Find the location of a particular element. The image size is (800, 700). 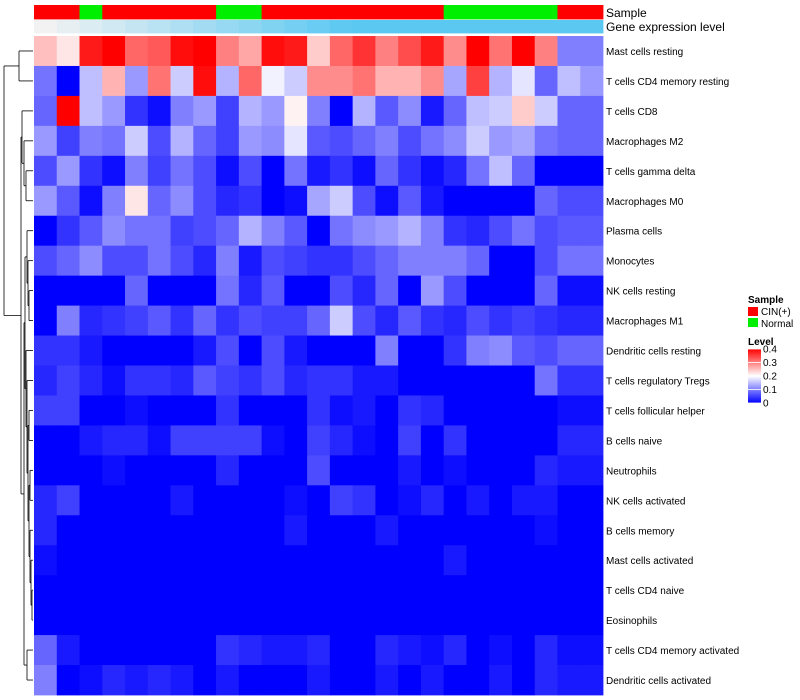

row-label: T cells regulatory Tregs is located at coordinates (658, 381).